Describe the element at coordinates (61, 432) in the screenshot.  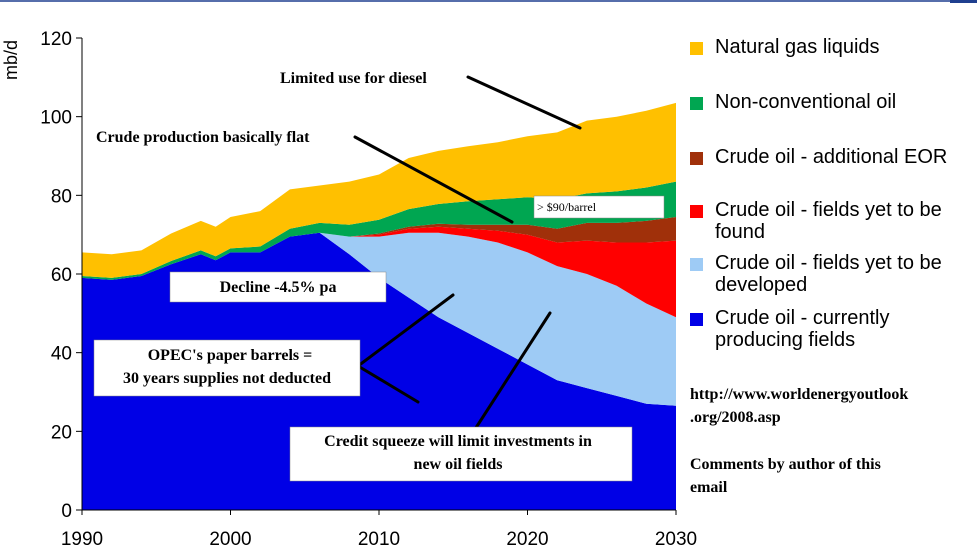
I see `y-tick-label: 20` at that location.